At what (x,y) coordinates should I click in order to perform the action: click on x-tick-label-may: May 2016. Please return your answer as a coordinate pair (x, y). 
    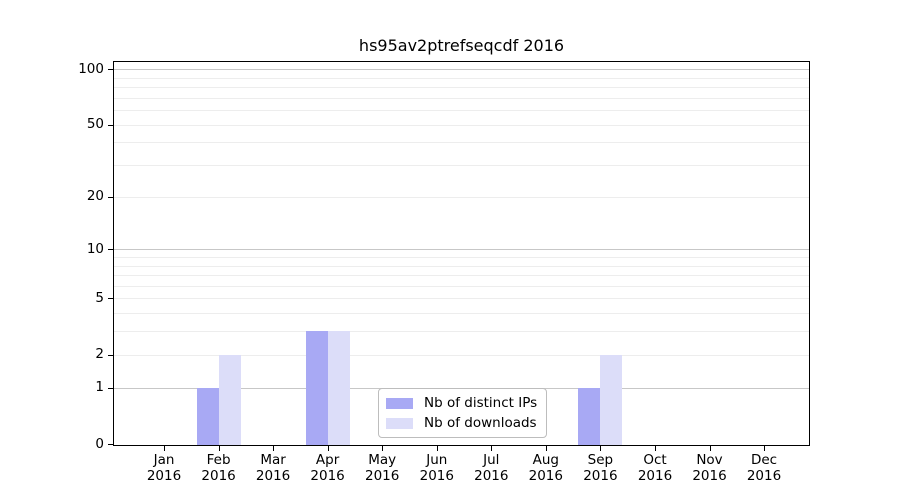
    Looking at the image, I should click on (382, 468).